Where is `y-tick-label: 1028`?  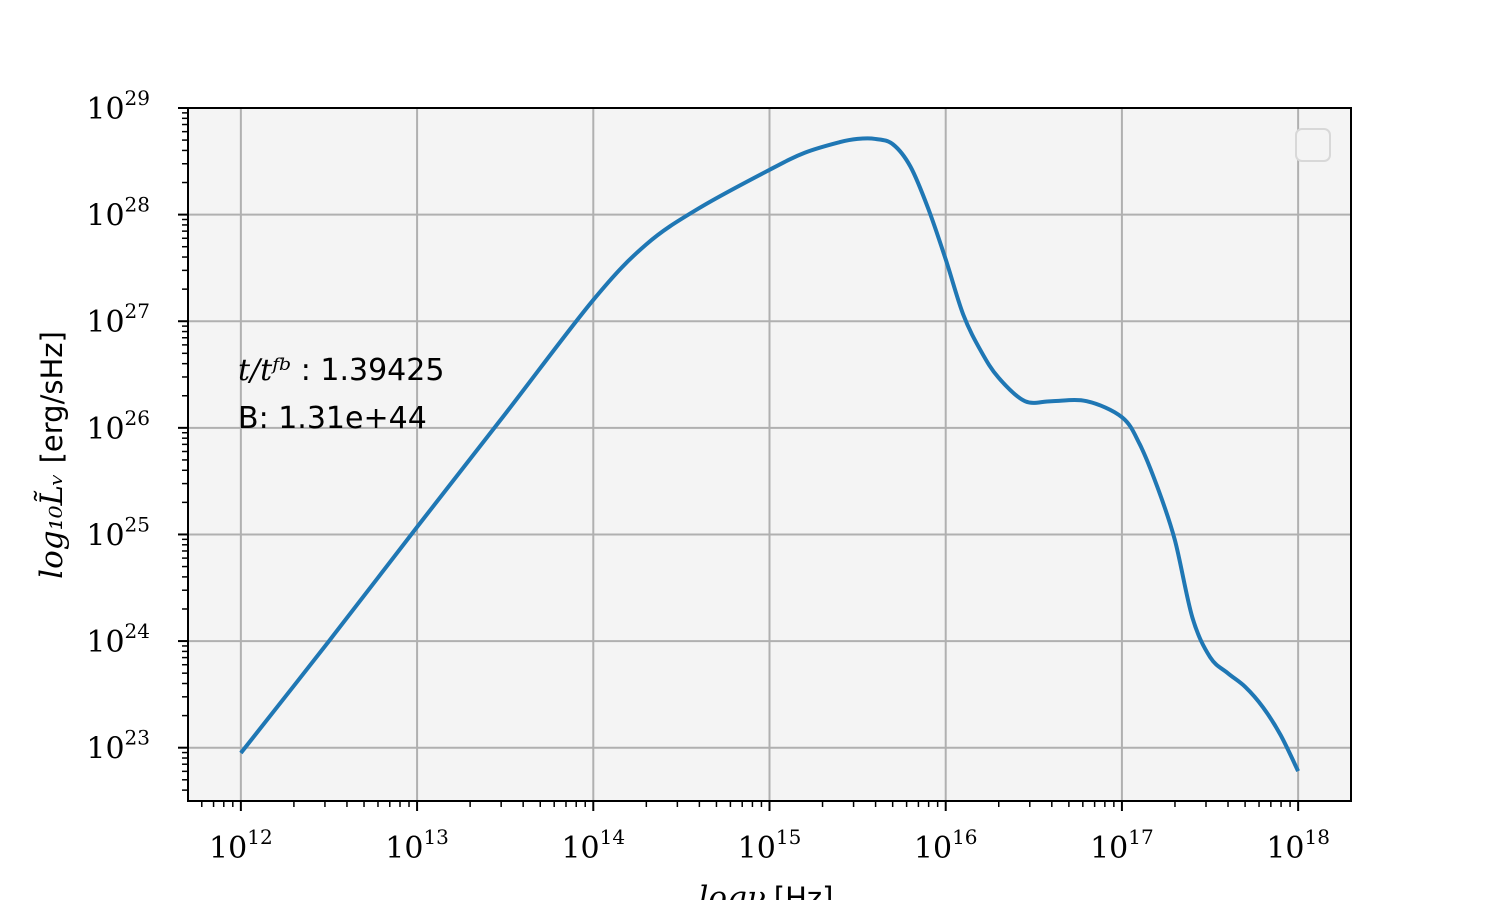 y-tick-label: 1028 is located at coordinates (118, 213).